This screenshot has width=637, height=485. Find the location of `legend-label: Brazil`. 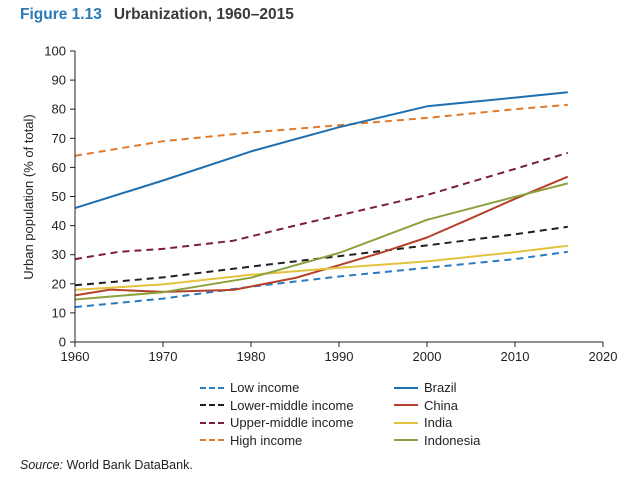

legend-label: Brazil is located at coordinates (440, 388).